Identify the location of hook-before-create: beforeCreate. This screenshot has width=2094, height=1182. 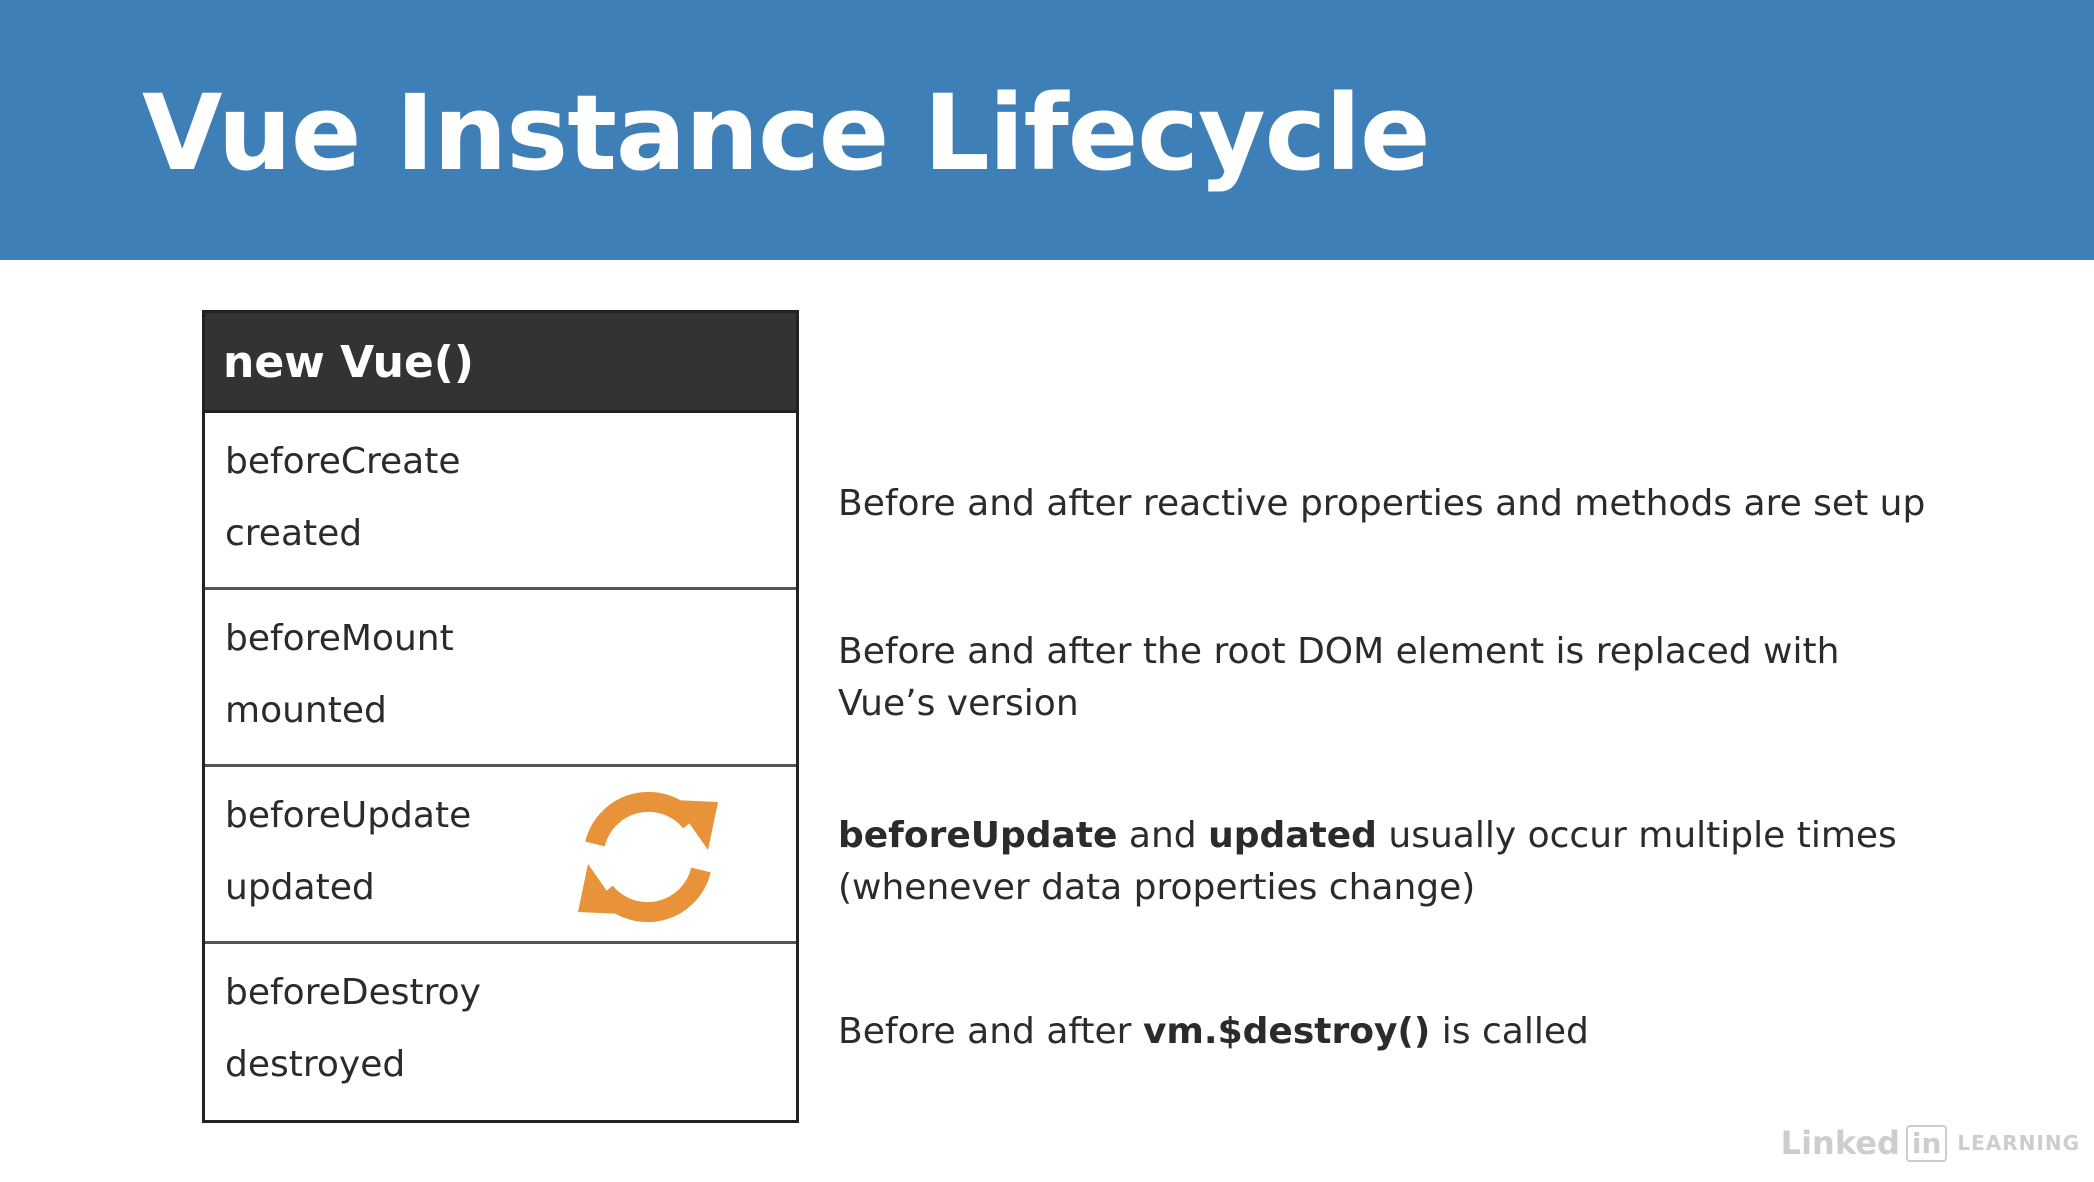
(343, 461).